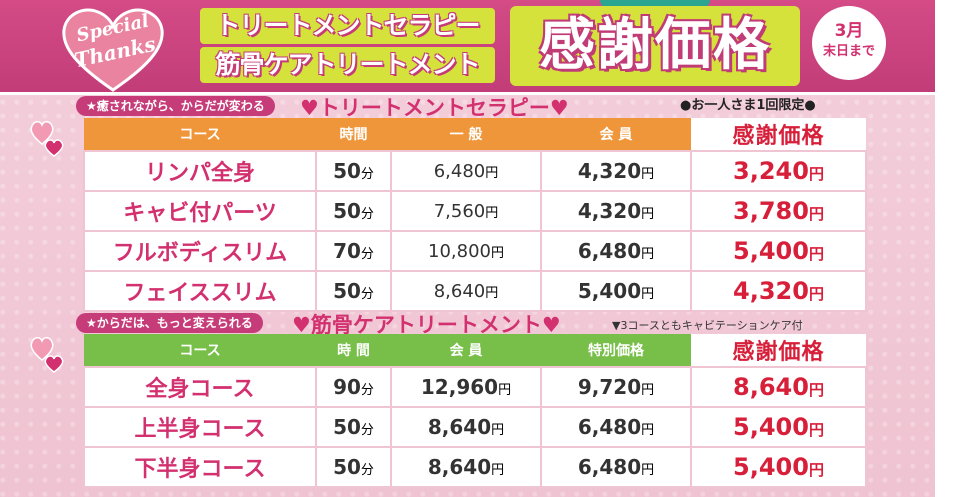 The image size is (960, 497). I want to click on section1-tag: ★癒されながら、からだが変わる, so click(175, 106).